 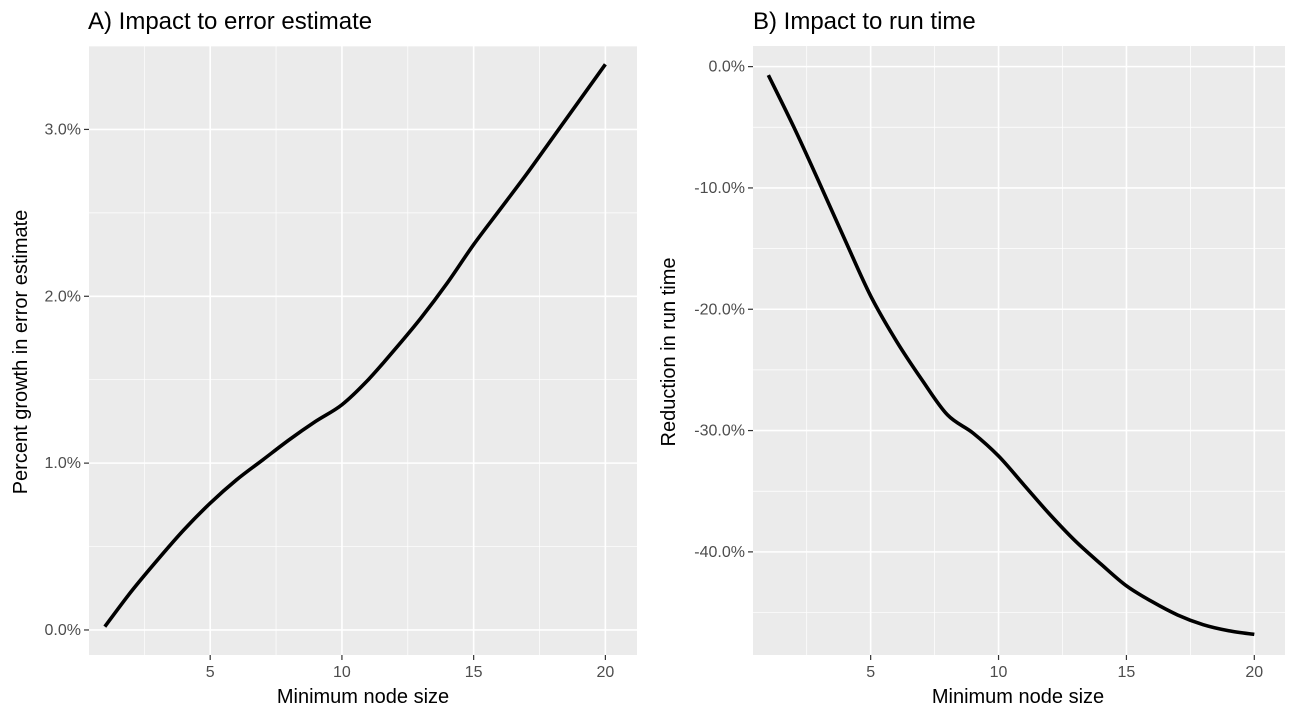 I want to click on panel-b-y-tick-label-3: -30.0%, so click(x=719, y=431).